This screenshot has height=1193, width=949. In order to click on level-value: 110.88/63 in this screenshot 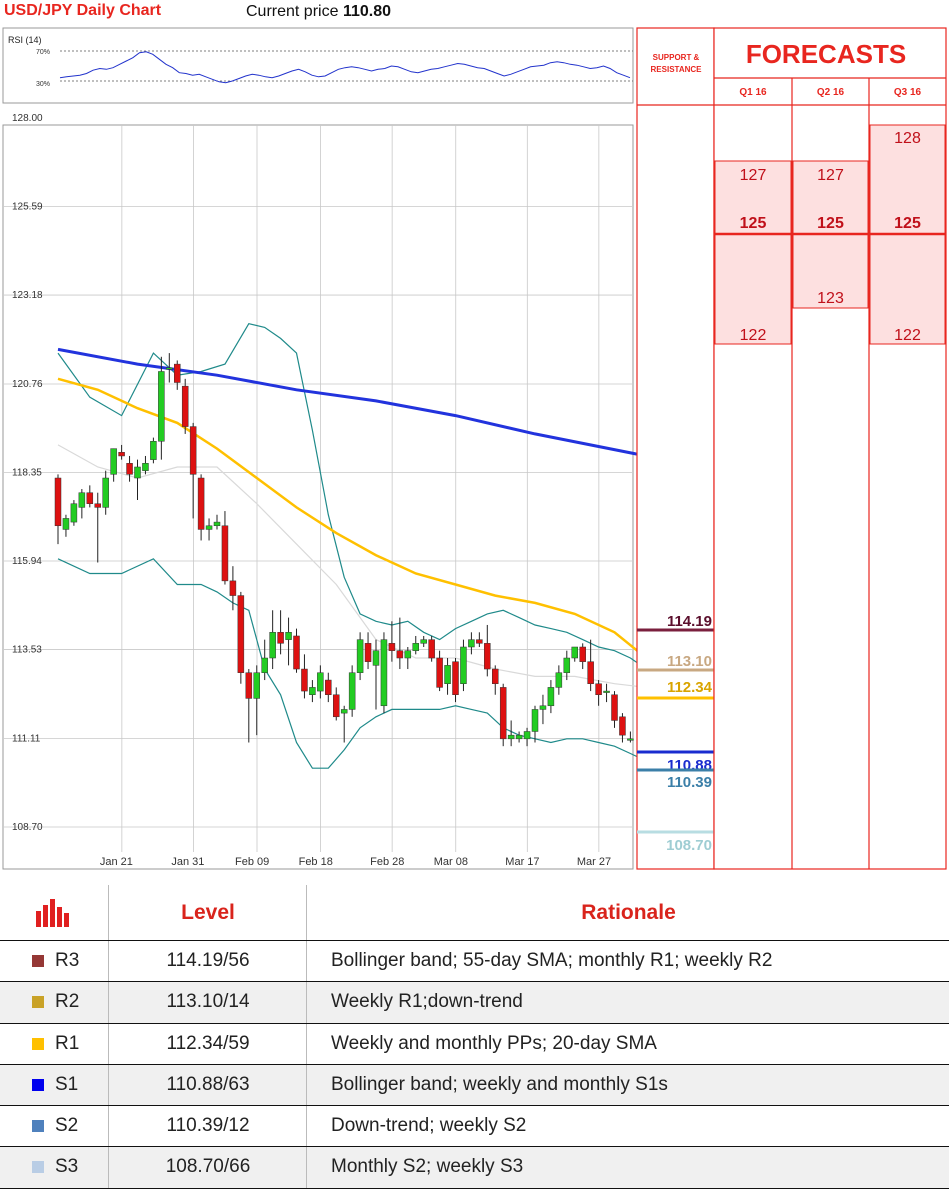, I will do `click(207, 1085)`.